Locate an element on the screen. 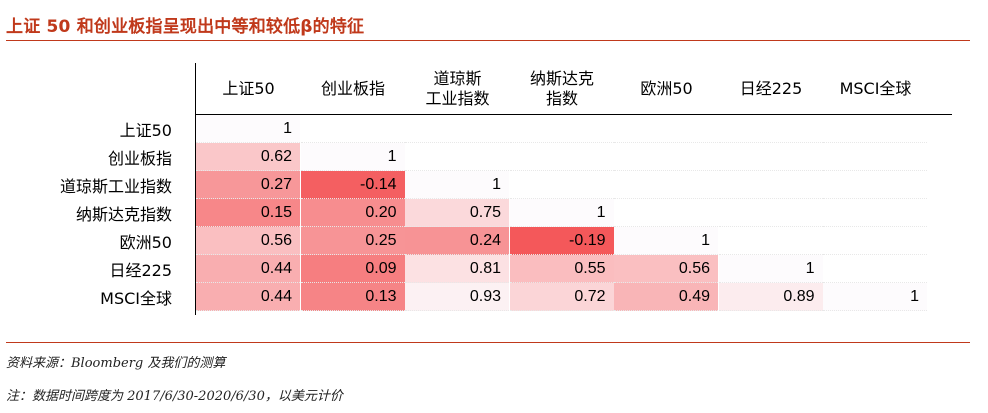  column-header-label: 日经225 is located at coordinates (771, 88).